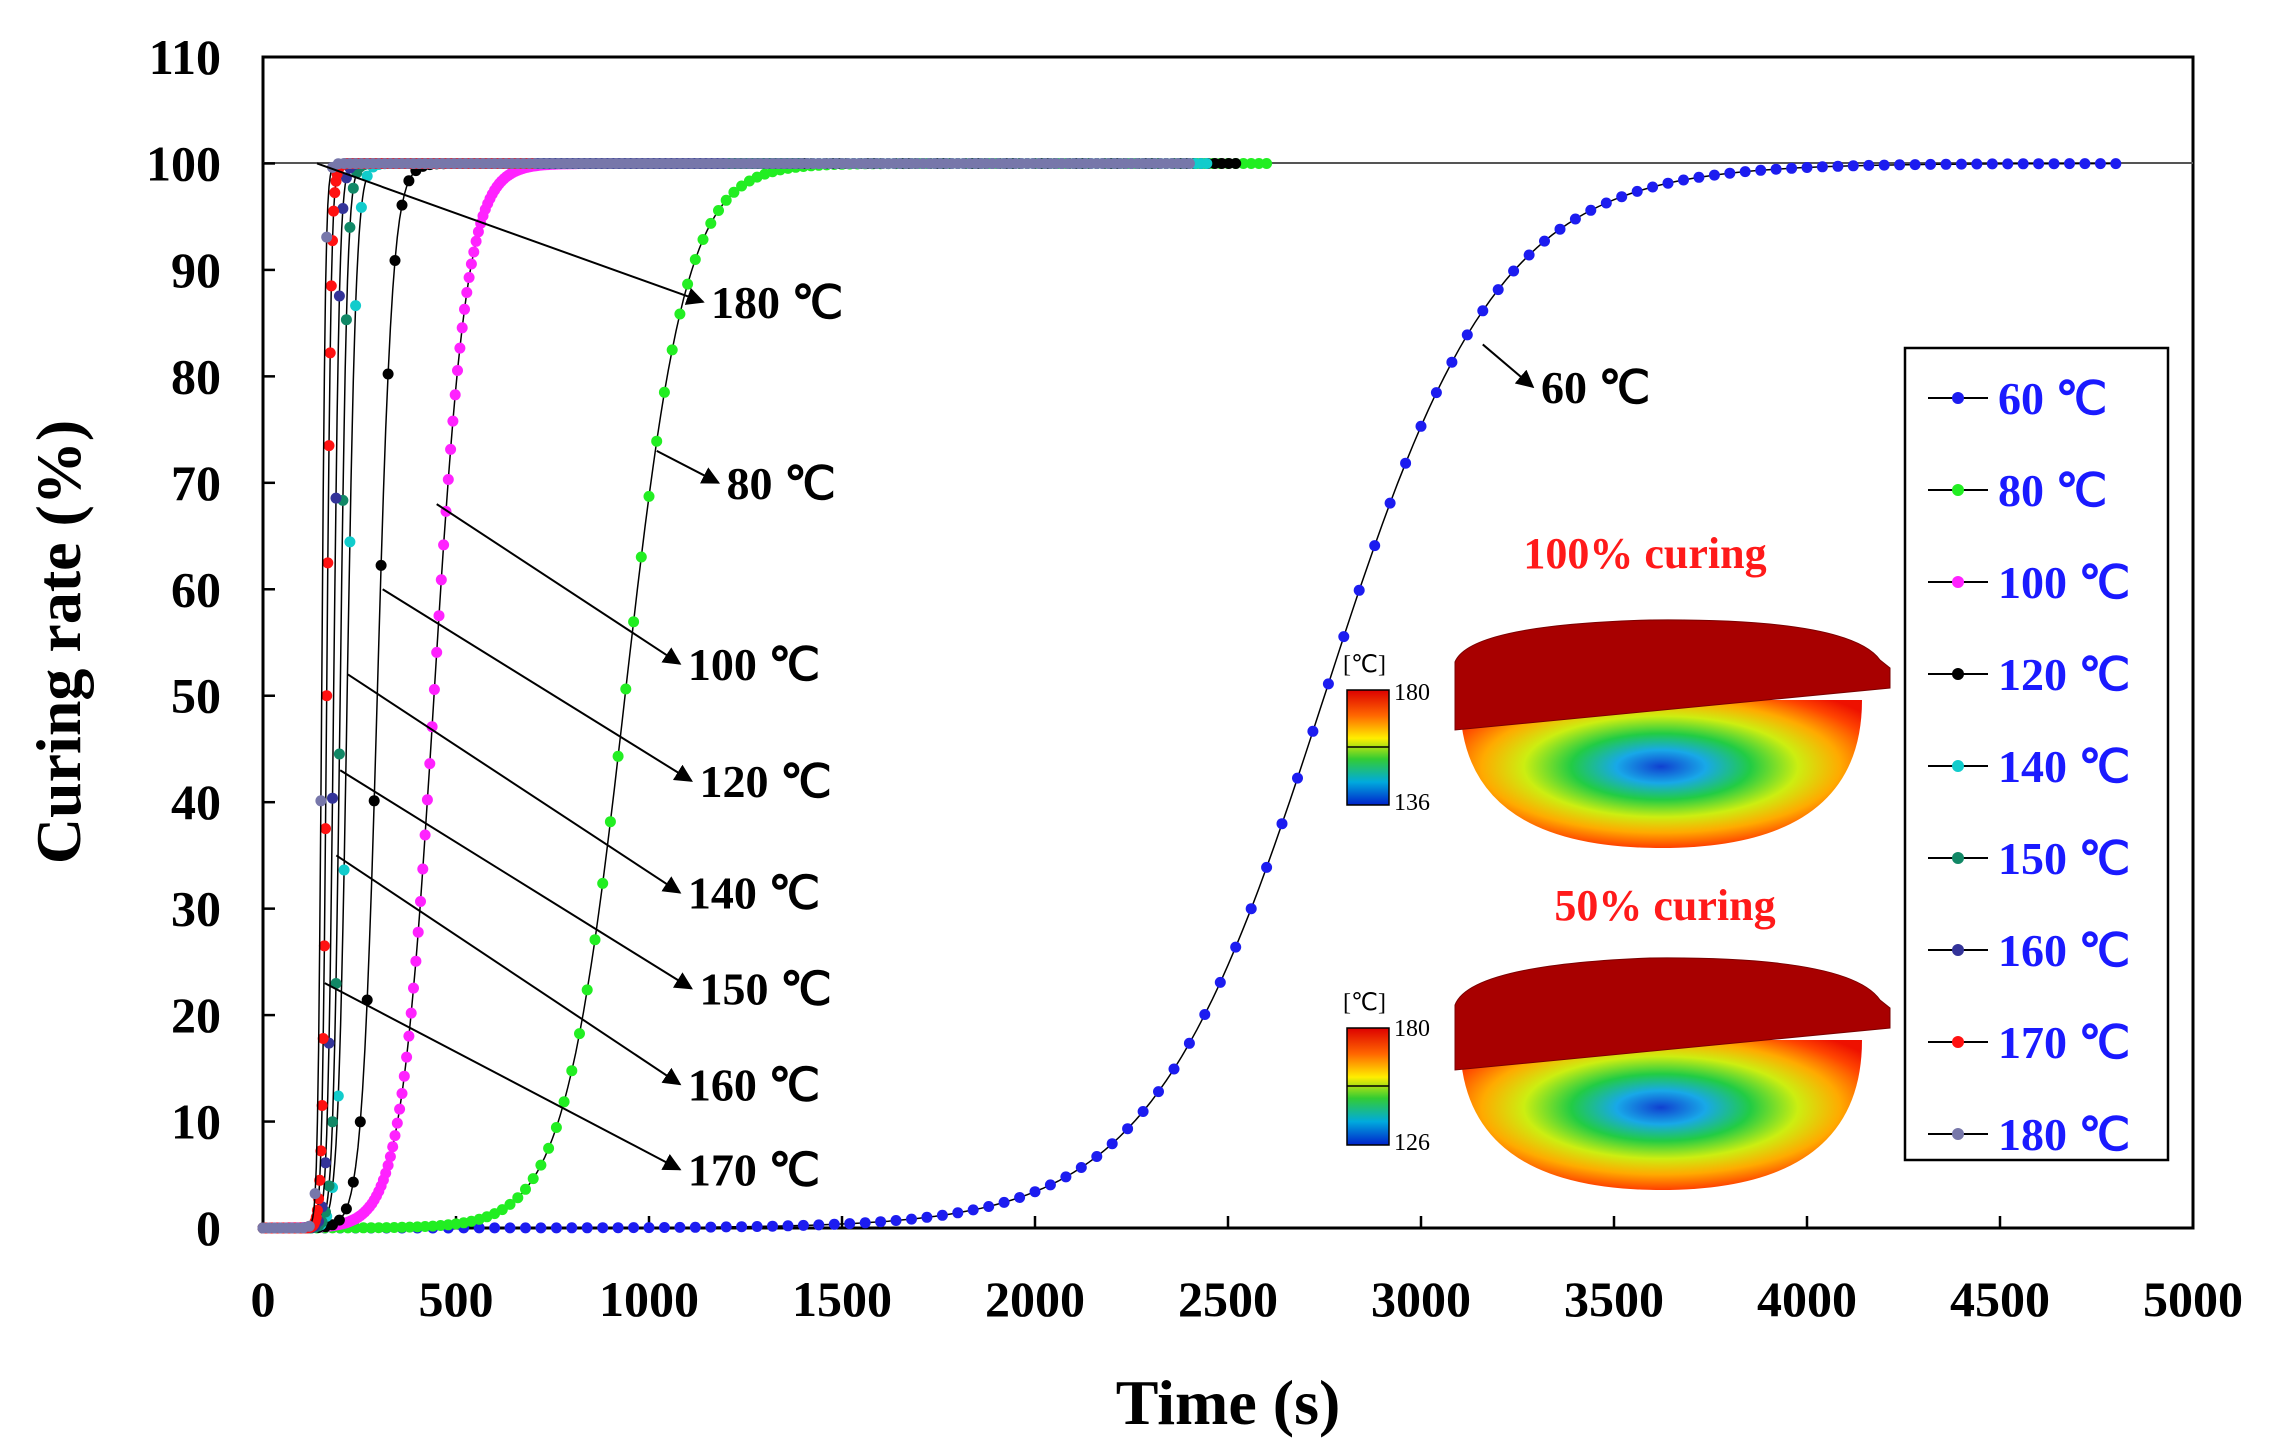 The width and height of the screenshot is (2274, 1455). Describe the element at coordinates (58, 642) in the screenshot. I see `y-axis-title: Curing rate (%)` at that location.